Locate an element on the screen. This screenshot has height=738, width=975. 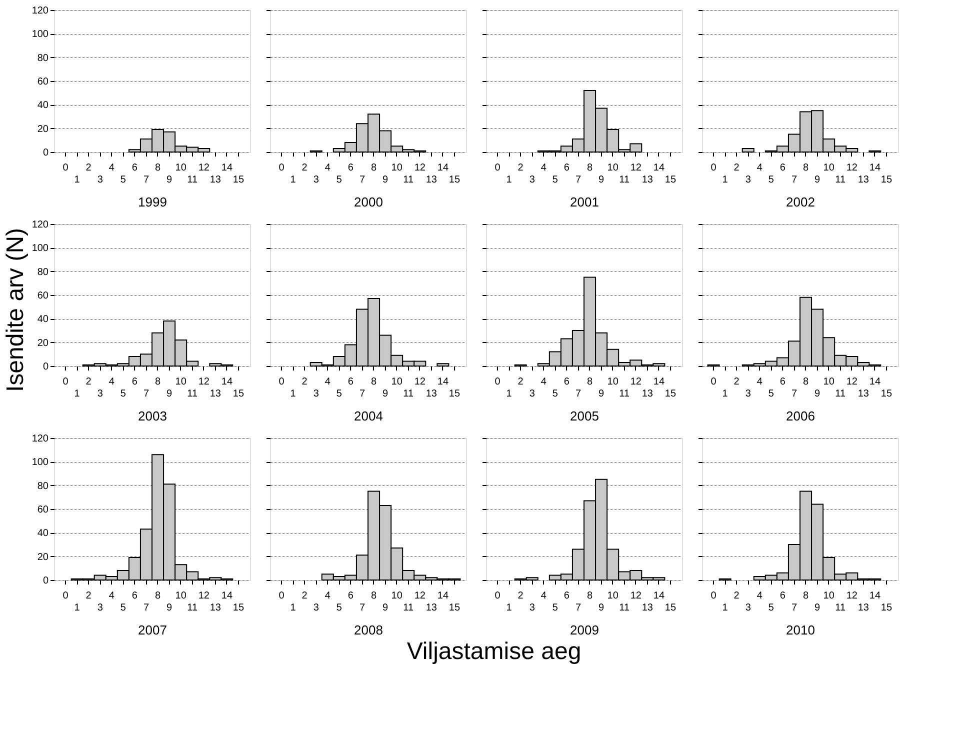
text: Viljastamise aeg is located at coordinates (494, 651).